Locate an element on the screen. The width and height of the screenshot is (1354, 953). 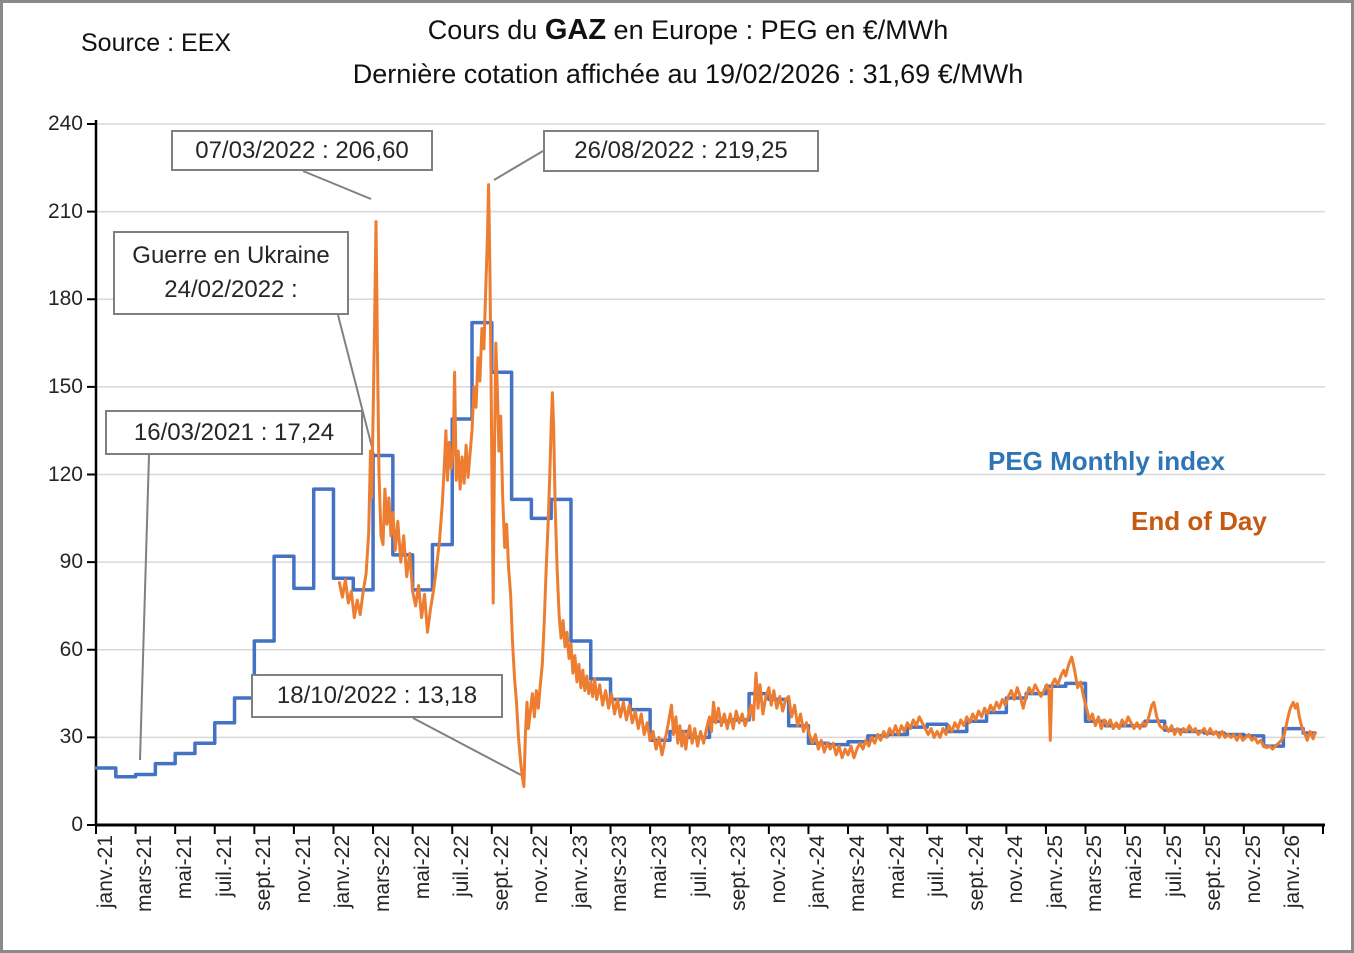
x-tick-label: juil.-24 is located at coordinates (937, 866).